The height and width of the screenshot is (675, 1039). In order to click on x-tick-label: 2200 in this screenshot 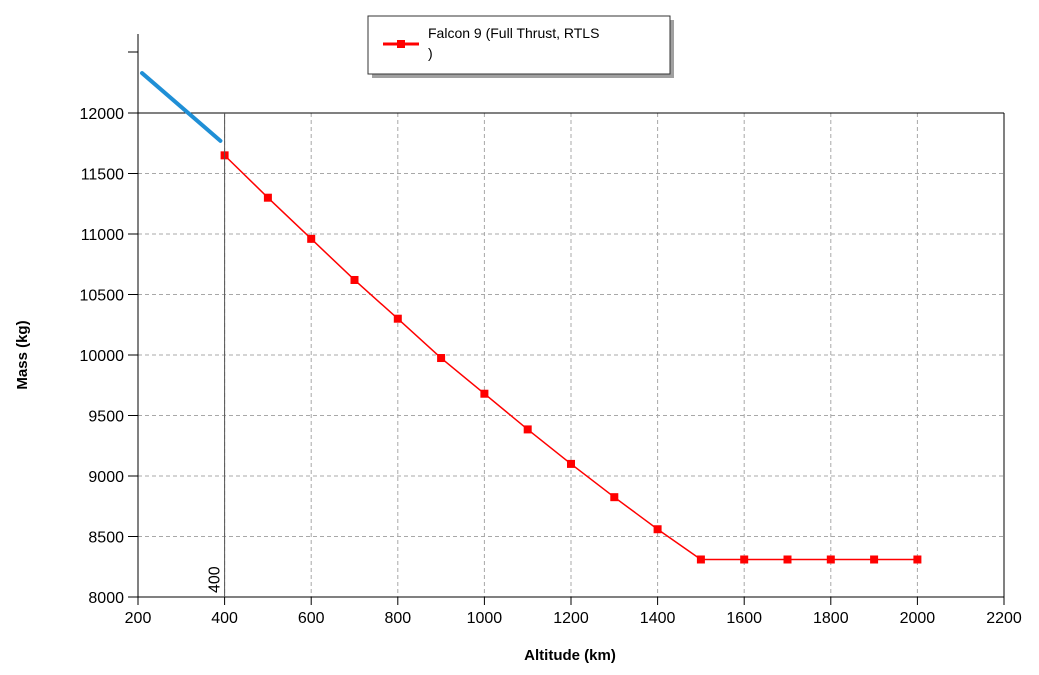, I will do `click(1004, 618)`.